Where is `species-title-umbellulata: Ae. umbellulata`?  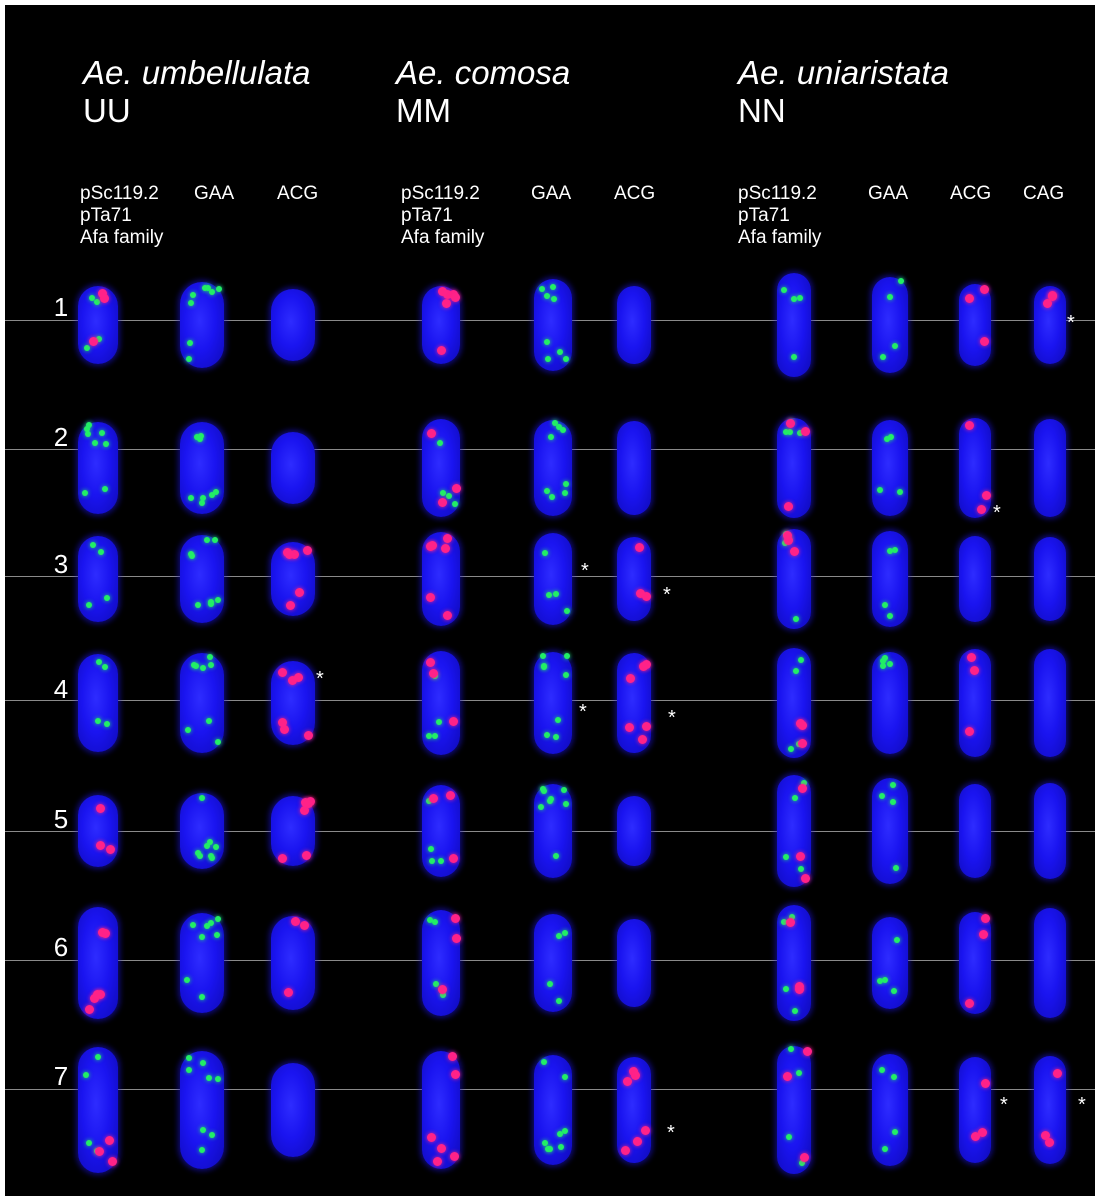
species-title-umbellulata: Ae. umbellulata is located at coordinates (197, 72).